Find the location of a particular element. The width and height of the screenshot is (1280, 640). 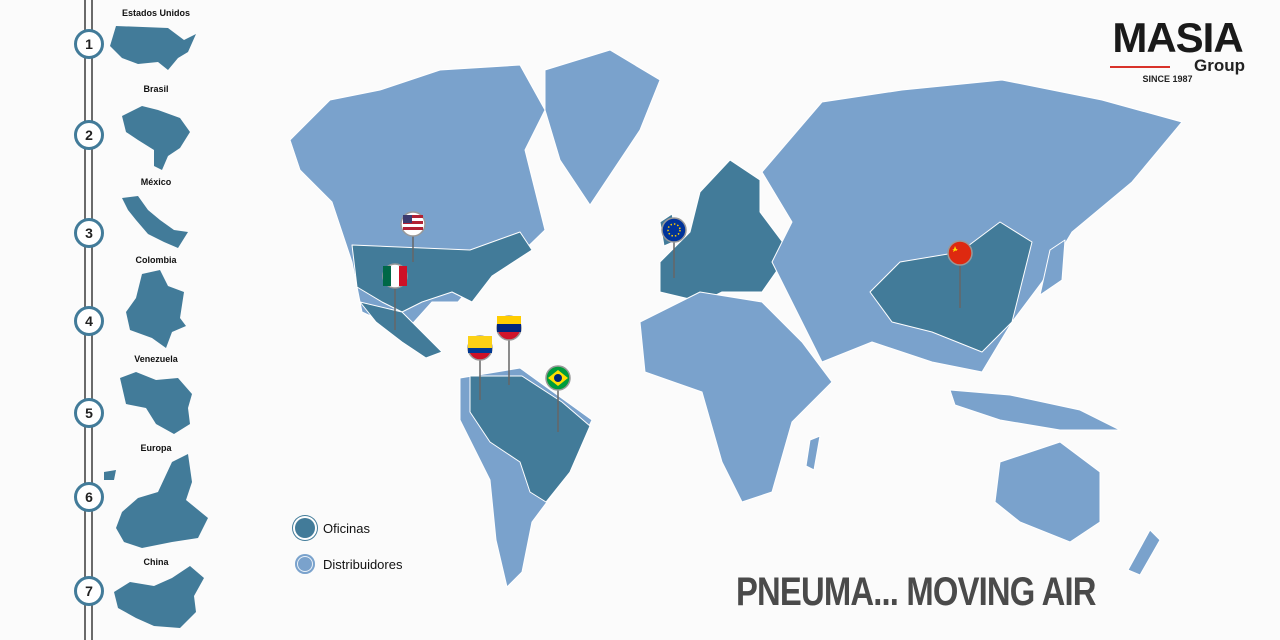

masia-logo: MASIA Group SINCE 1987 is located at coordinates (1177, 49).